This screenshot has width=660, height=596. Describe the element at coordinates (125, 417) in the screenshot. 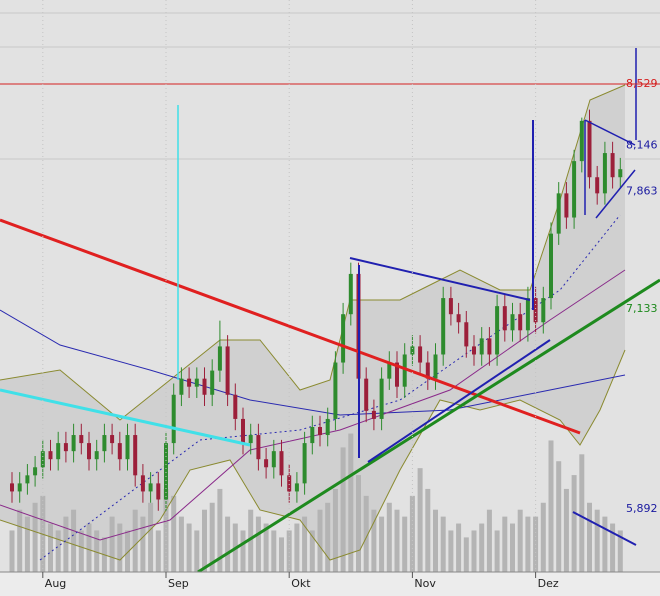

I see `cyan-line` at that location.